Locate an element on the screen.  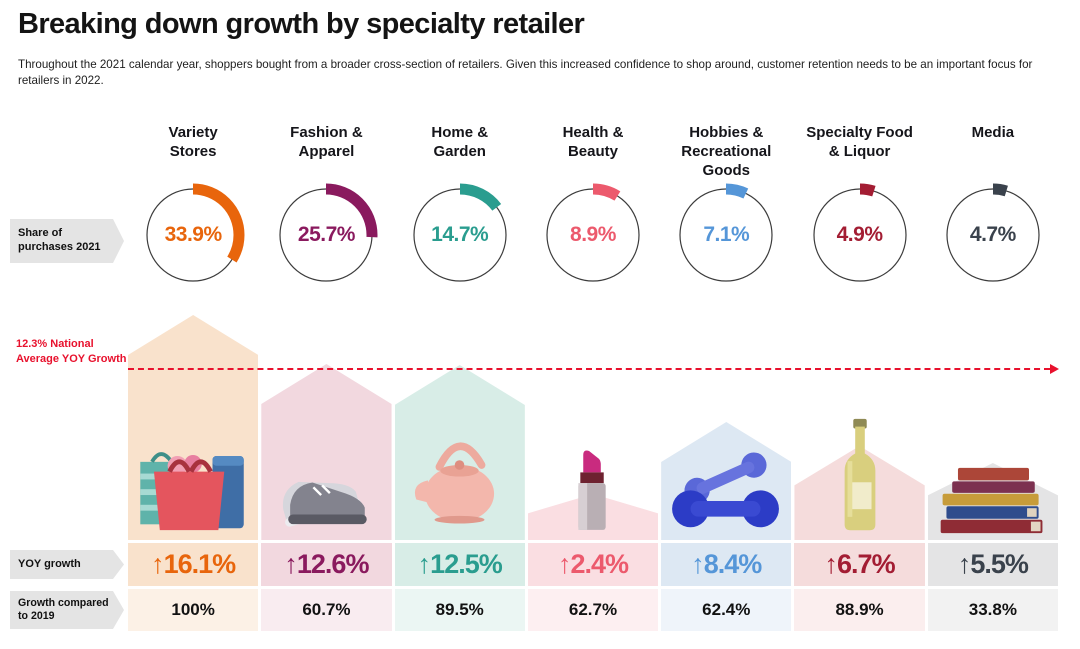
national-average-label: 12.3% National Average YOY Growth is located at coordinates (71, 352).